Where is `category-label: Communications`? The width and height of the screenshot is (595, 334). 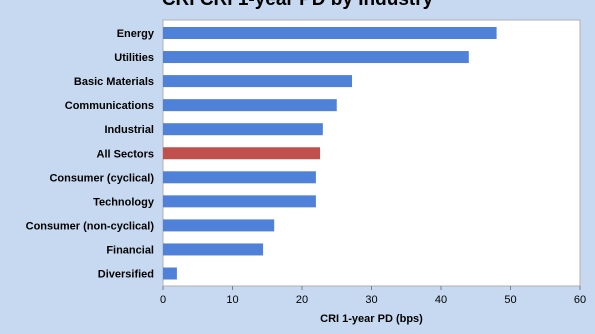
category-label: Communications is located at coordinates (109, 106).